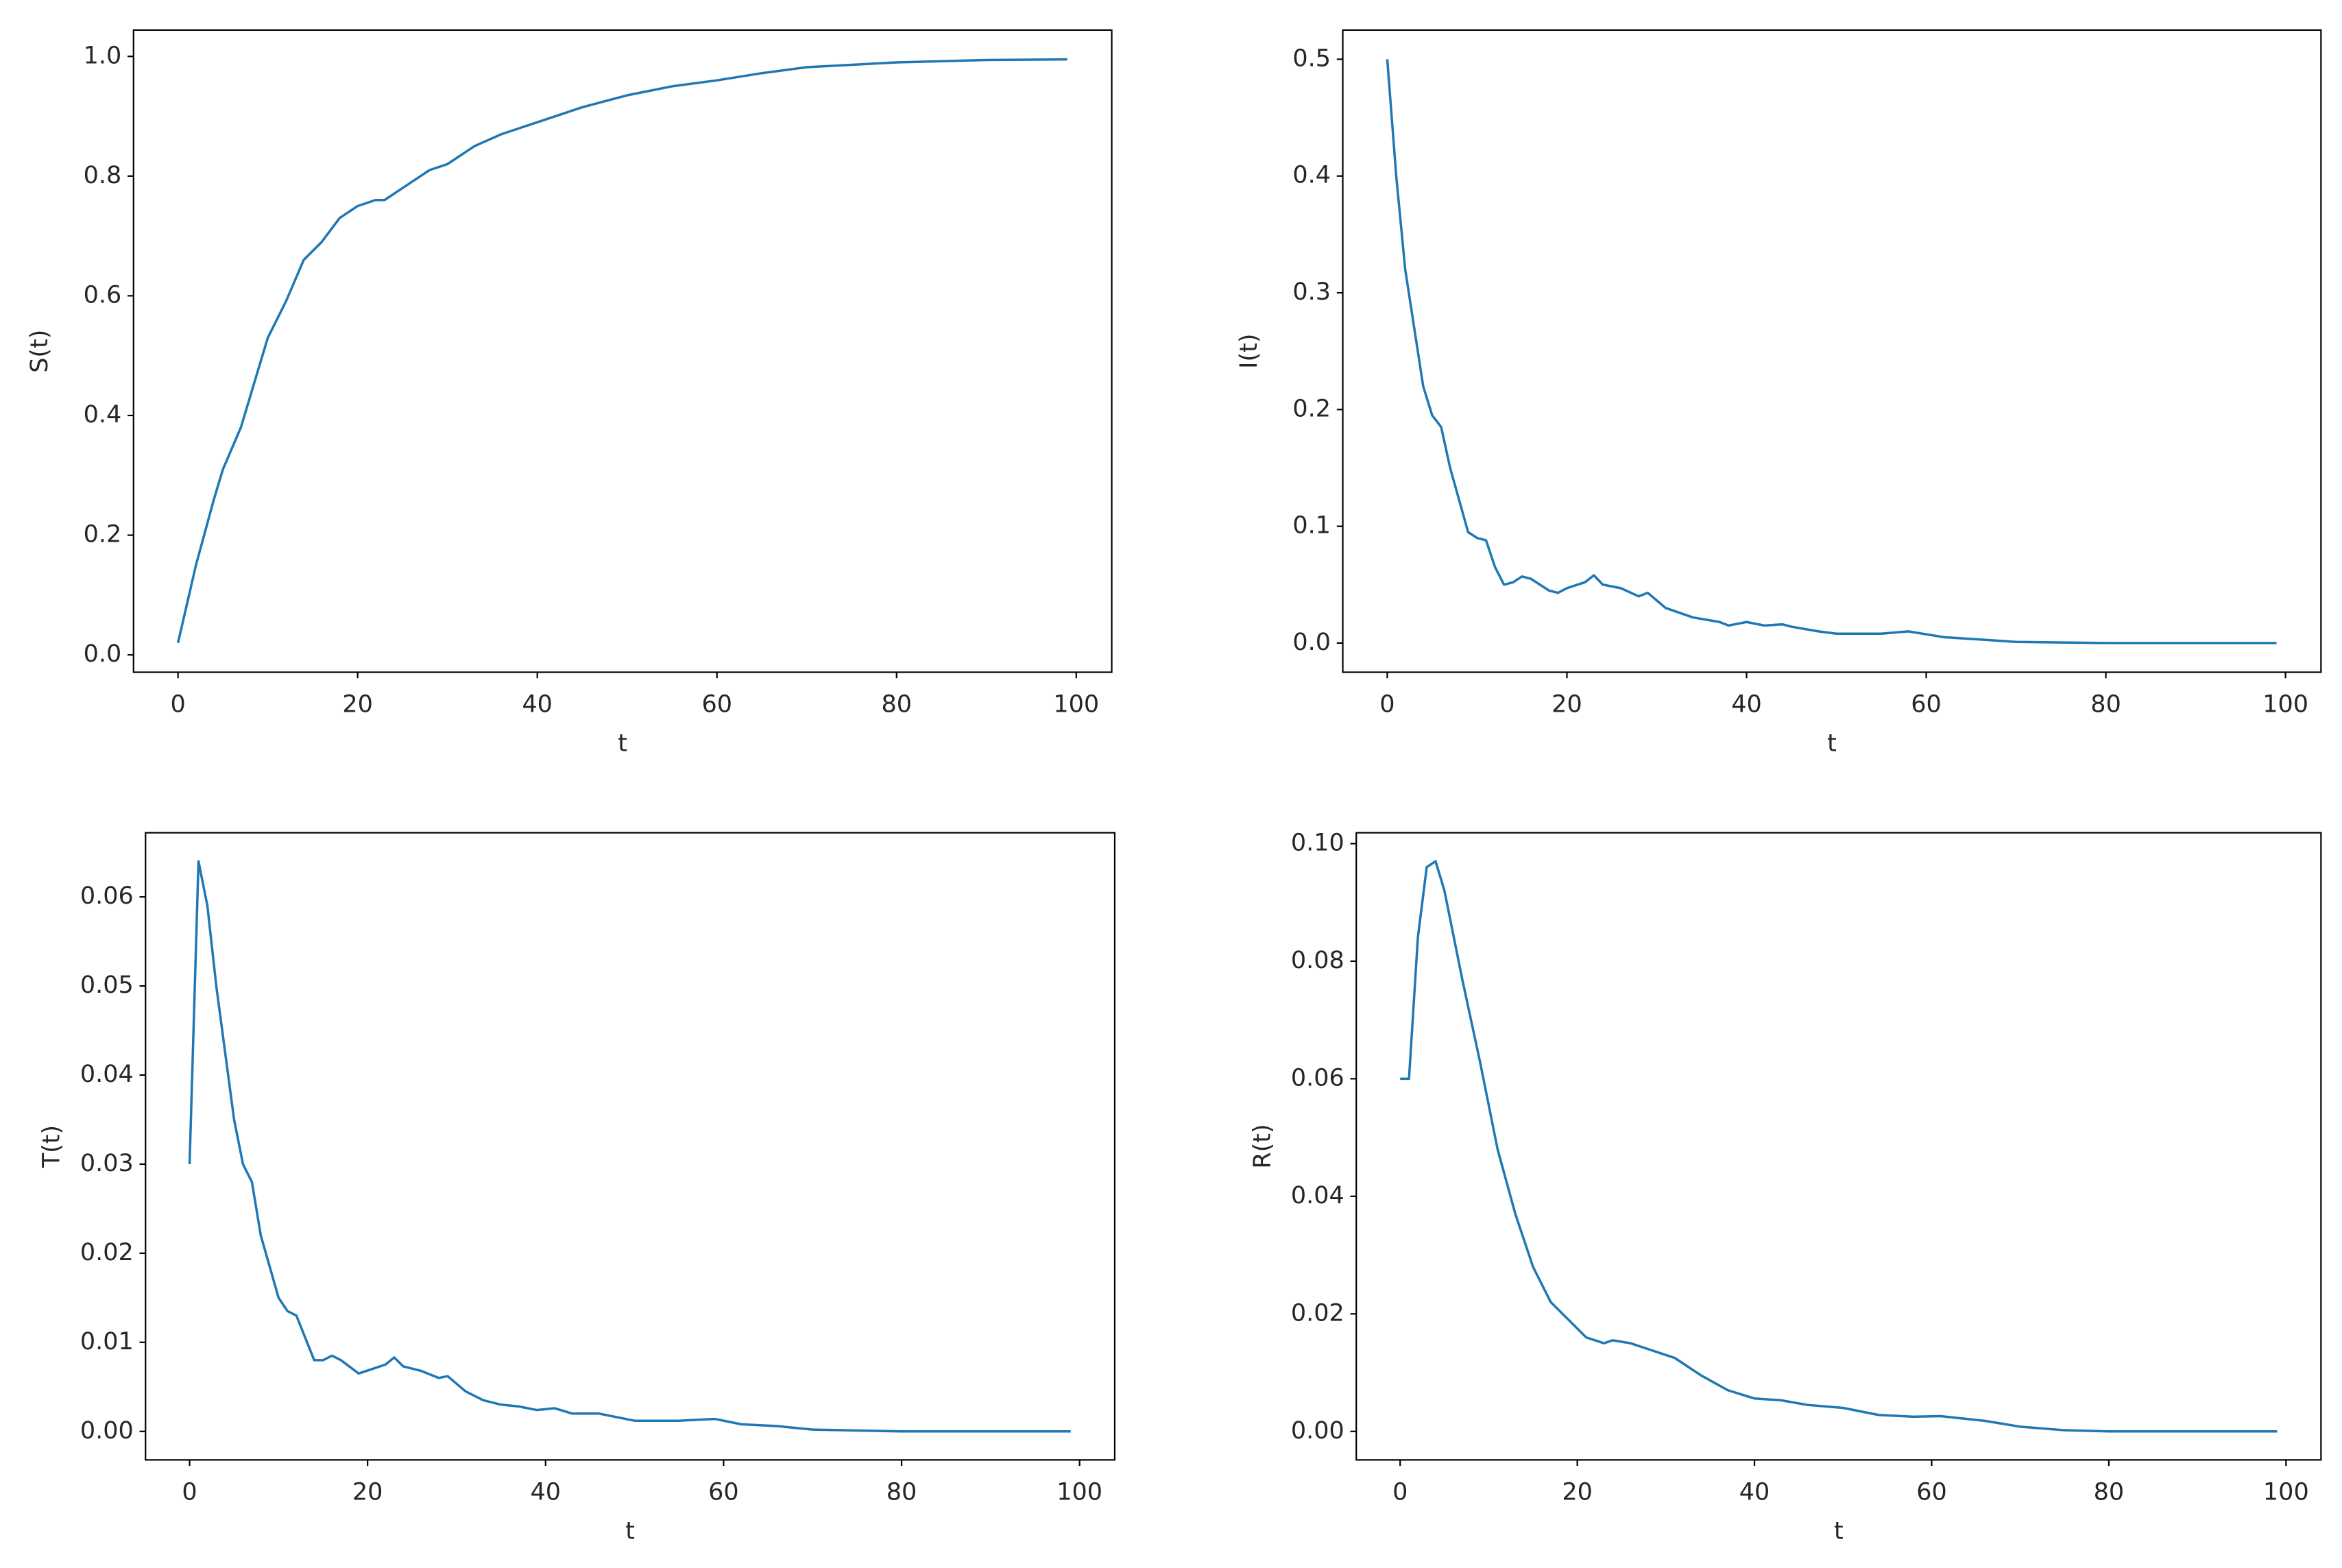 The height and width of the screenshot is (1568, 2342). Describe the element at coordinates (103, 295) in the screenshot. I see `y-tick-label: 0.6` at that location.